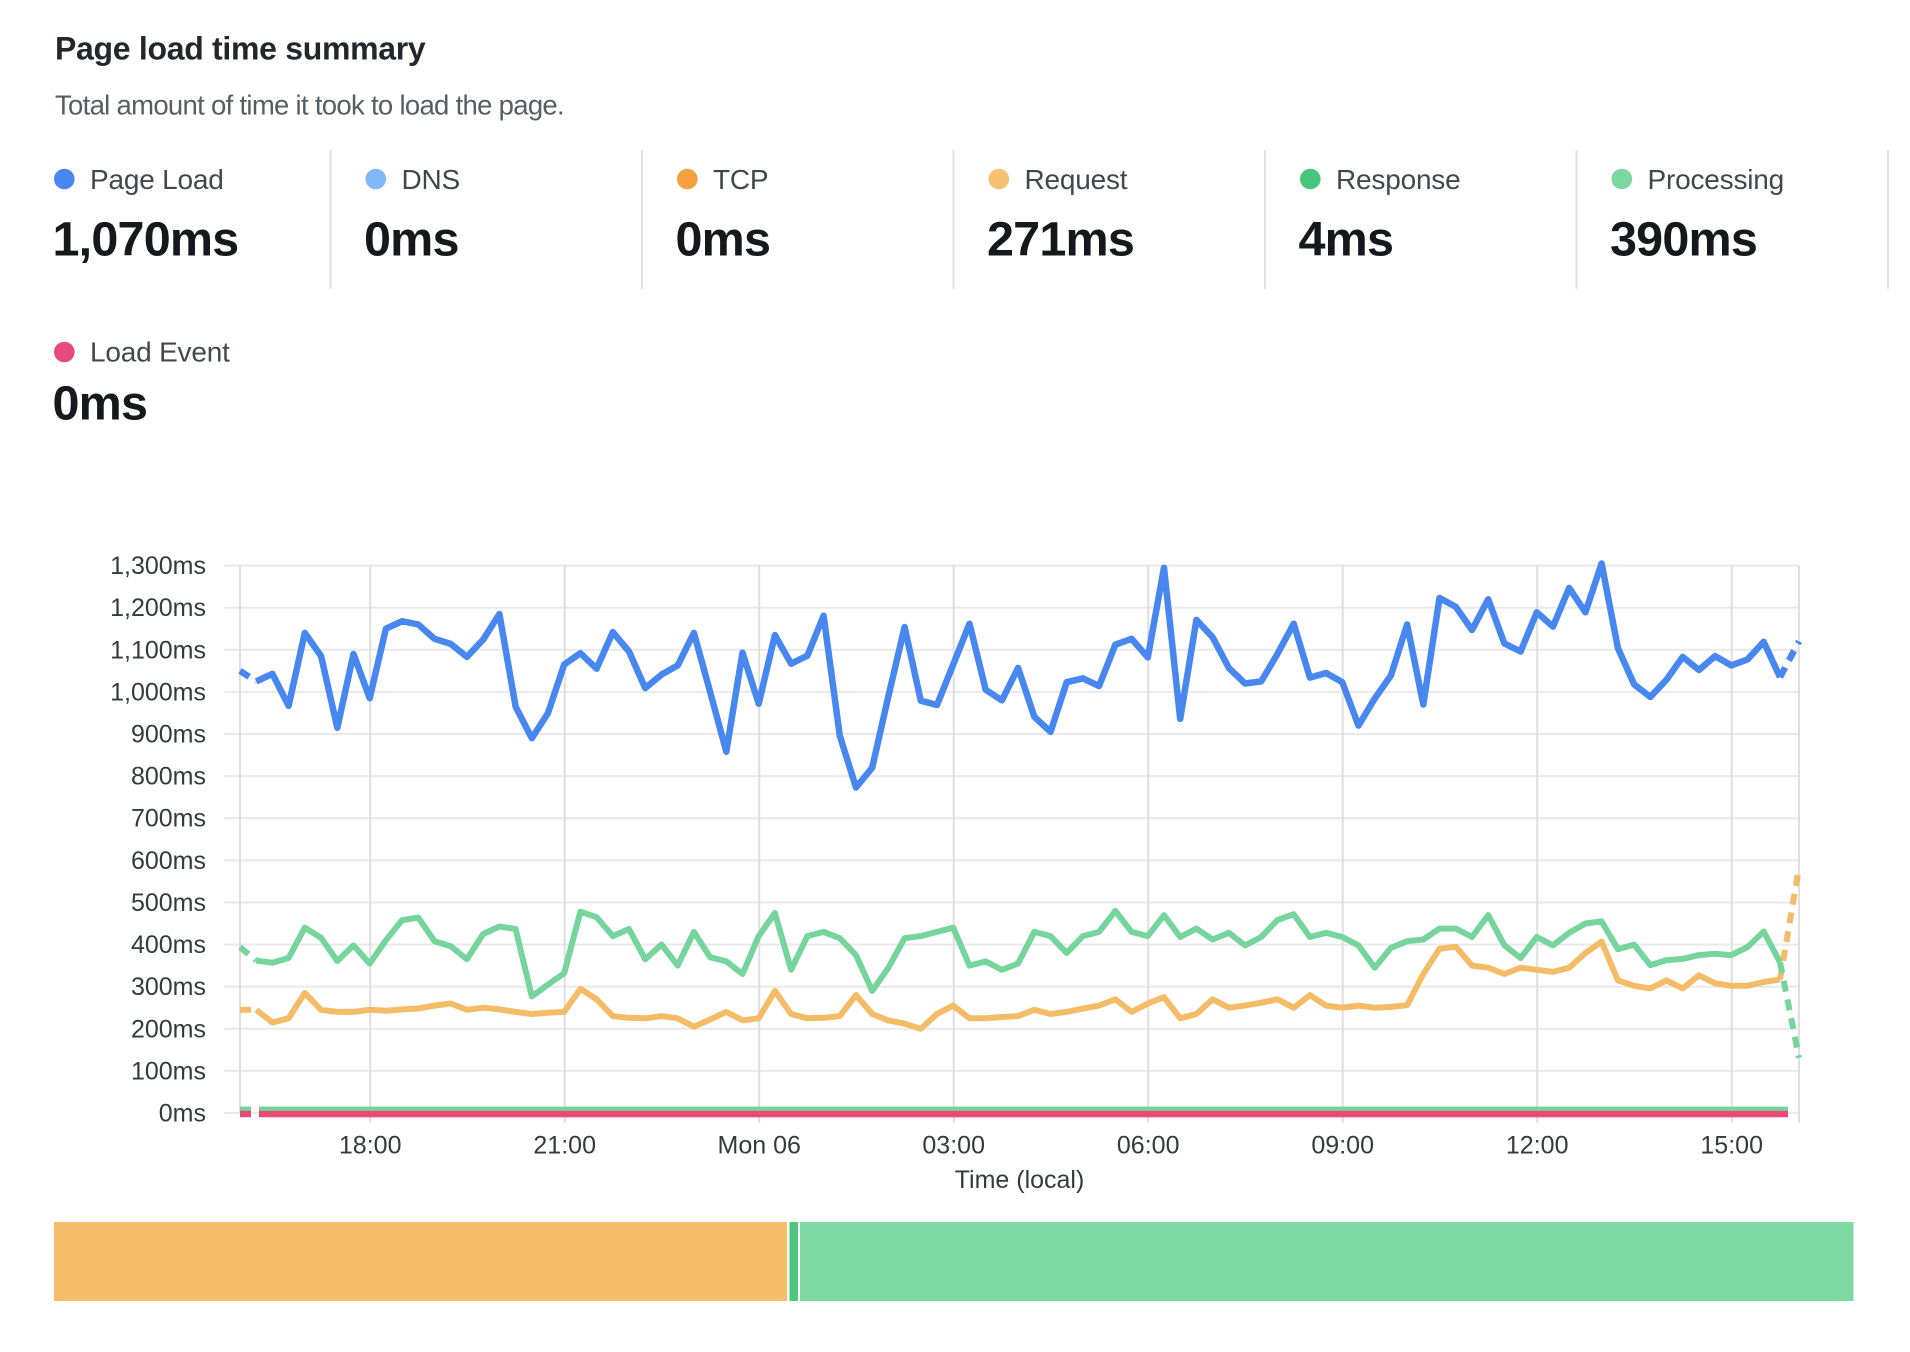 The height and width of the screenshot is (1352, 1910). Describe the element at coordinates (759, 1146) in the screenshot. I see `svg-text: Mon 06` at that location.